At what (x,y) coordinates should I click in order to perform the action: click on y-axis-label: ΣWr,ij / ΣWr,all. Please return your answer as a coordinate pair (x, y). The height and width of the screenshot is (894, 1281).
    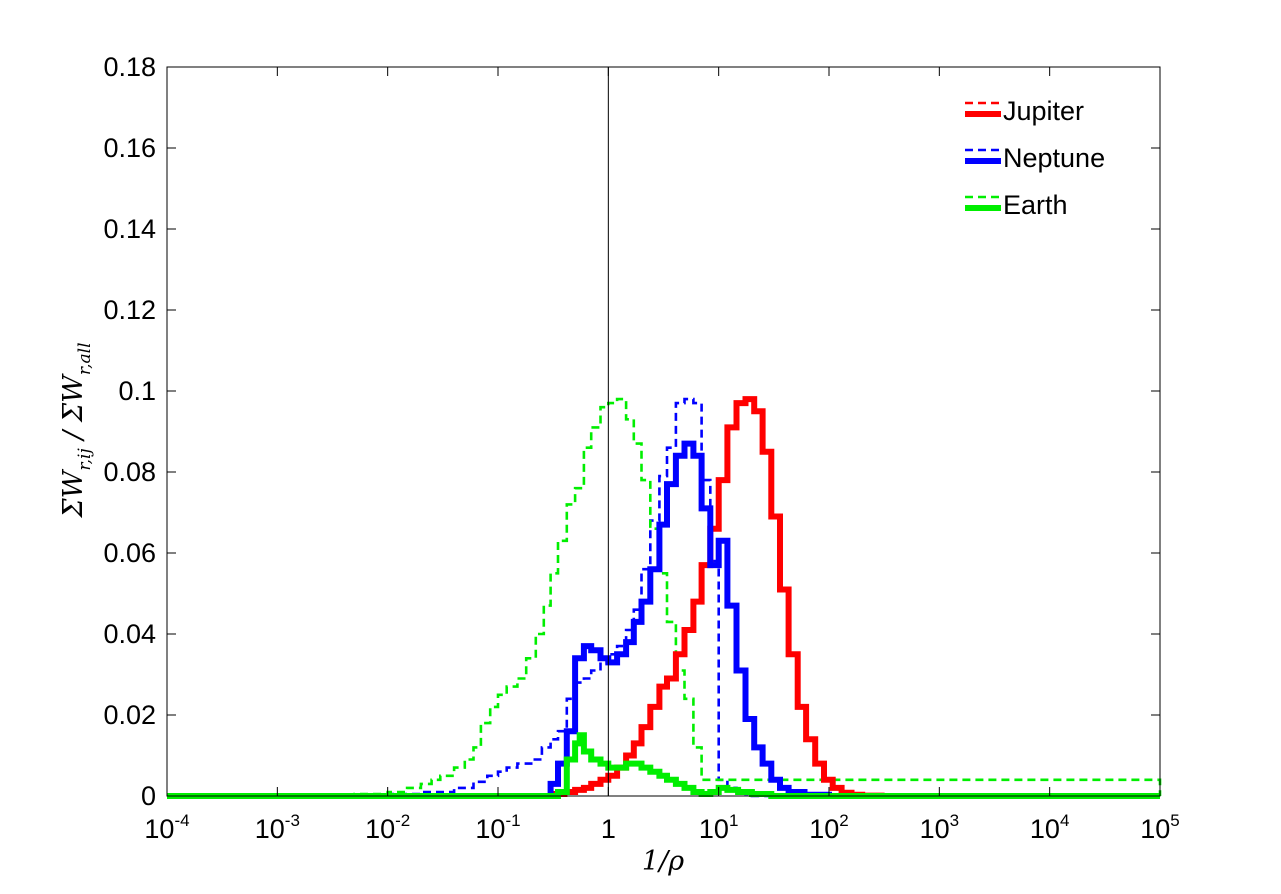
    Looking at the image, I should click on (76, 431).